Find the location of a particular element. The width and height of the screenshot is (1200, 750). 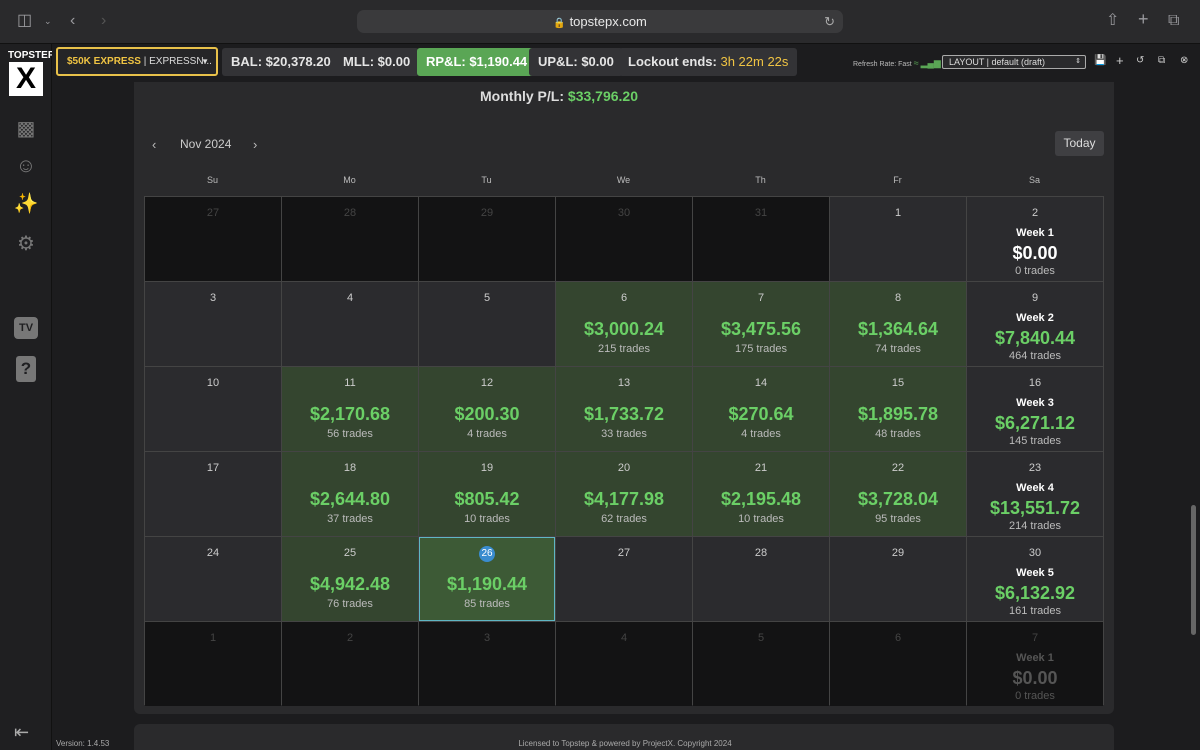

prev-month-icon: ‹ is located at coordinates (154, 144).